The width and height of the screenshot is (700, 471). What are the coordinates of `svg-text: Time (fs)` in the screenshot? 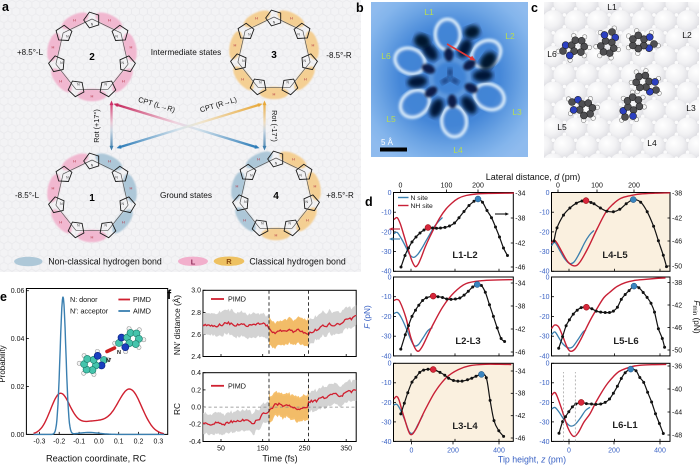 It's located at (279, 459).